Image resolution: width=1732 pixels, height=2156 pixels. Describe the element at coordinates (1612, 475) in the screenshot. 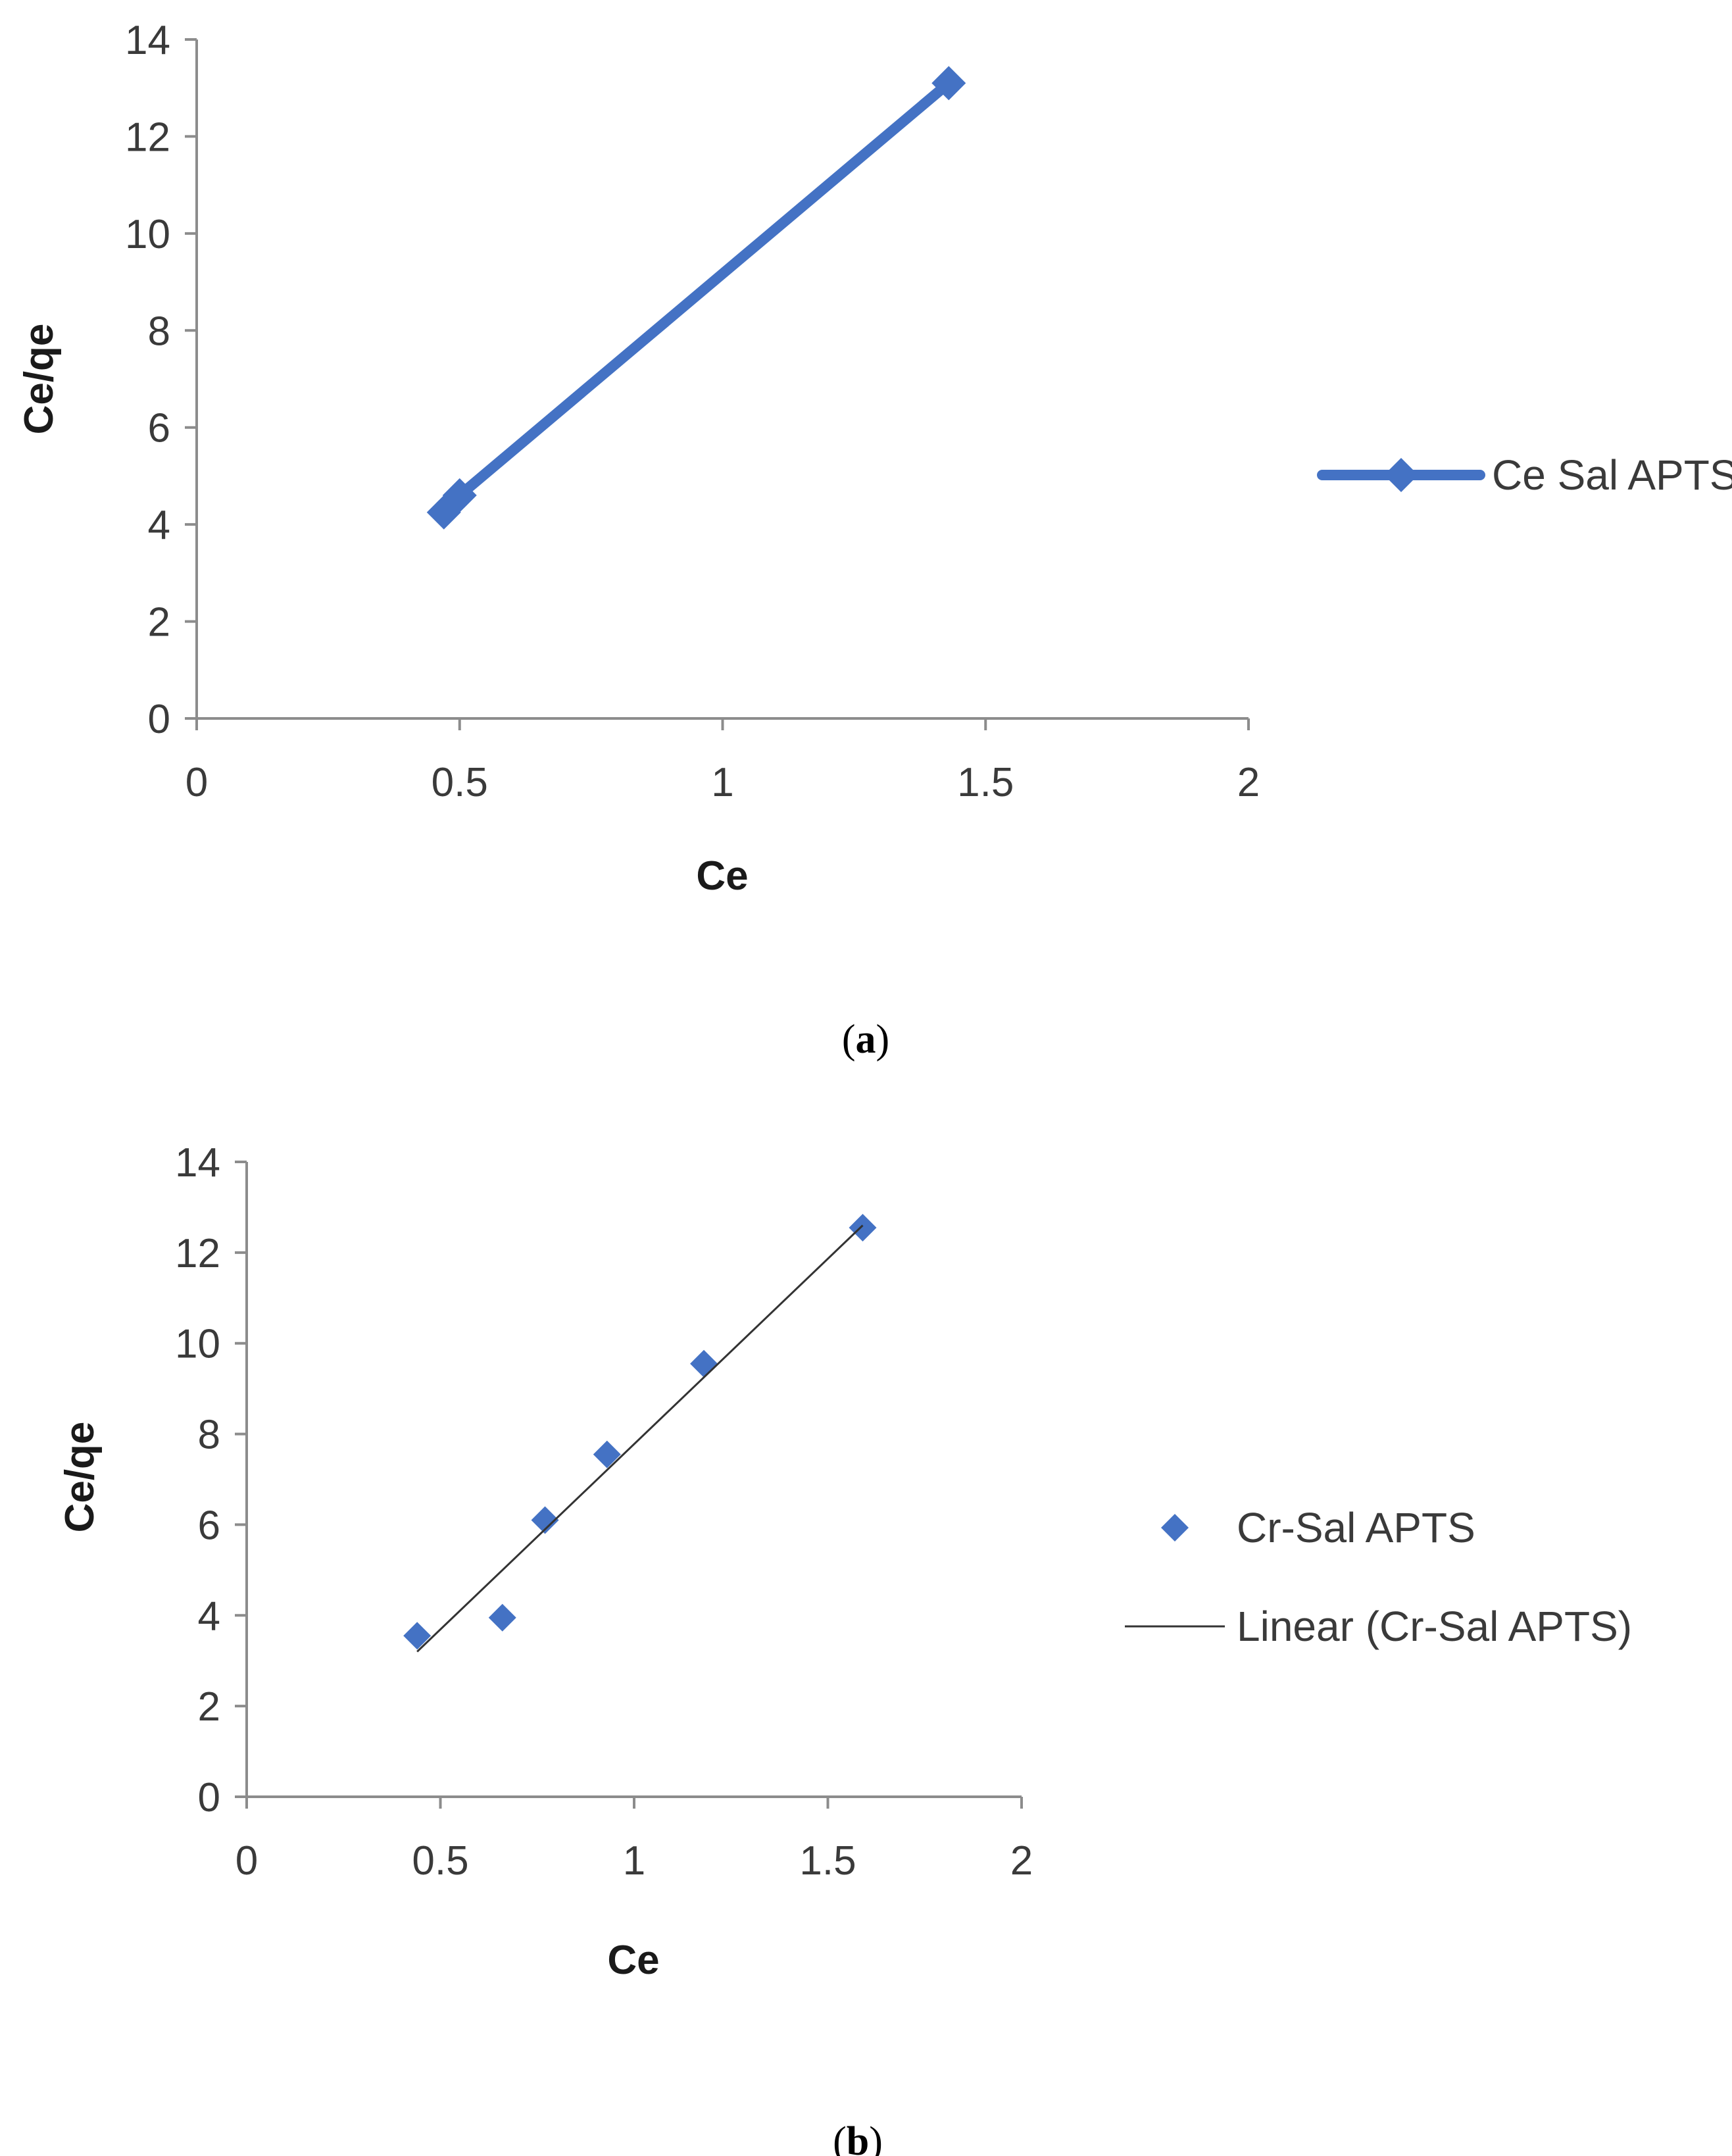

I see `legend-label: Ce Sal APTS` at that location.